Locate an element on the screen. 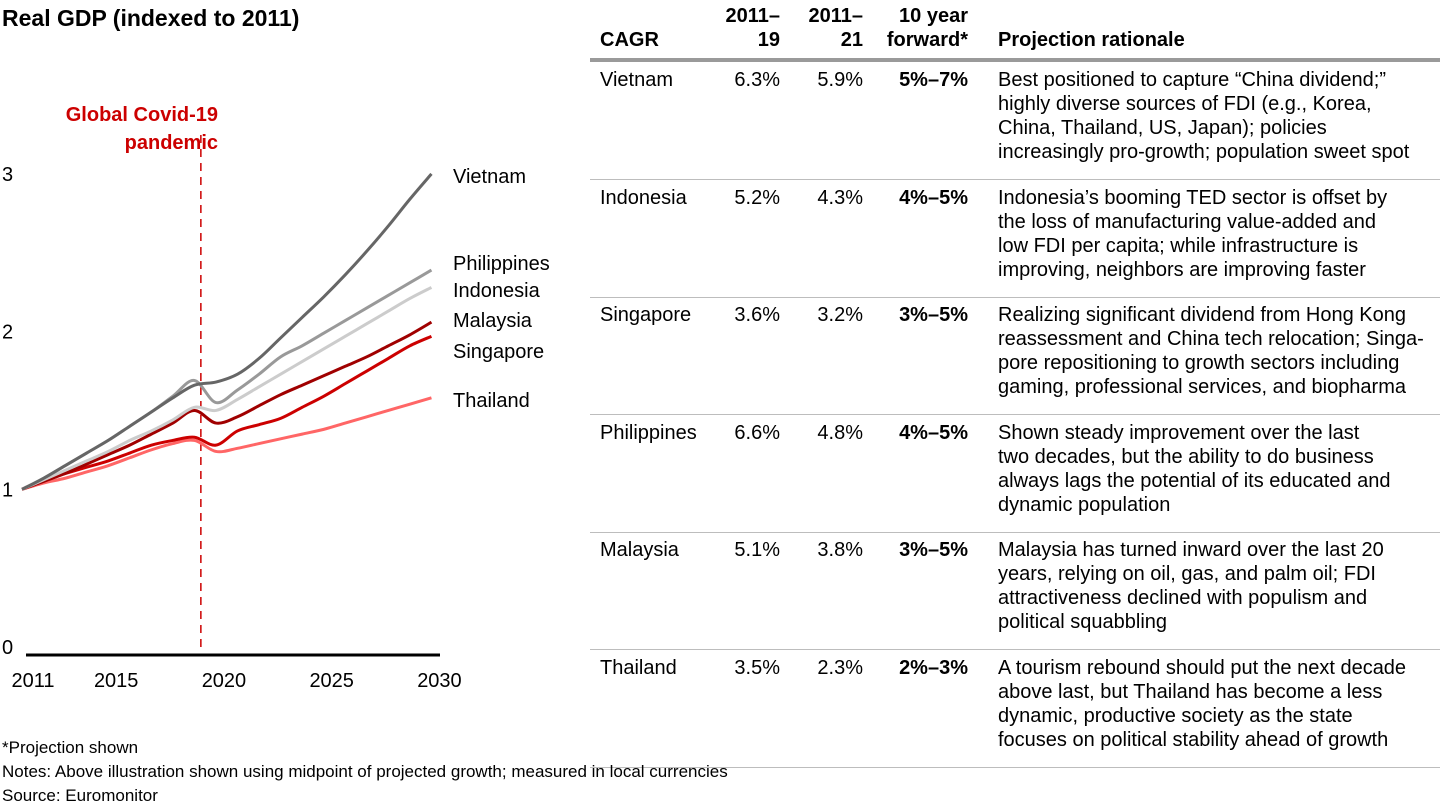  rationale-line: dynamic population is located at coordinates (1084, 504).